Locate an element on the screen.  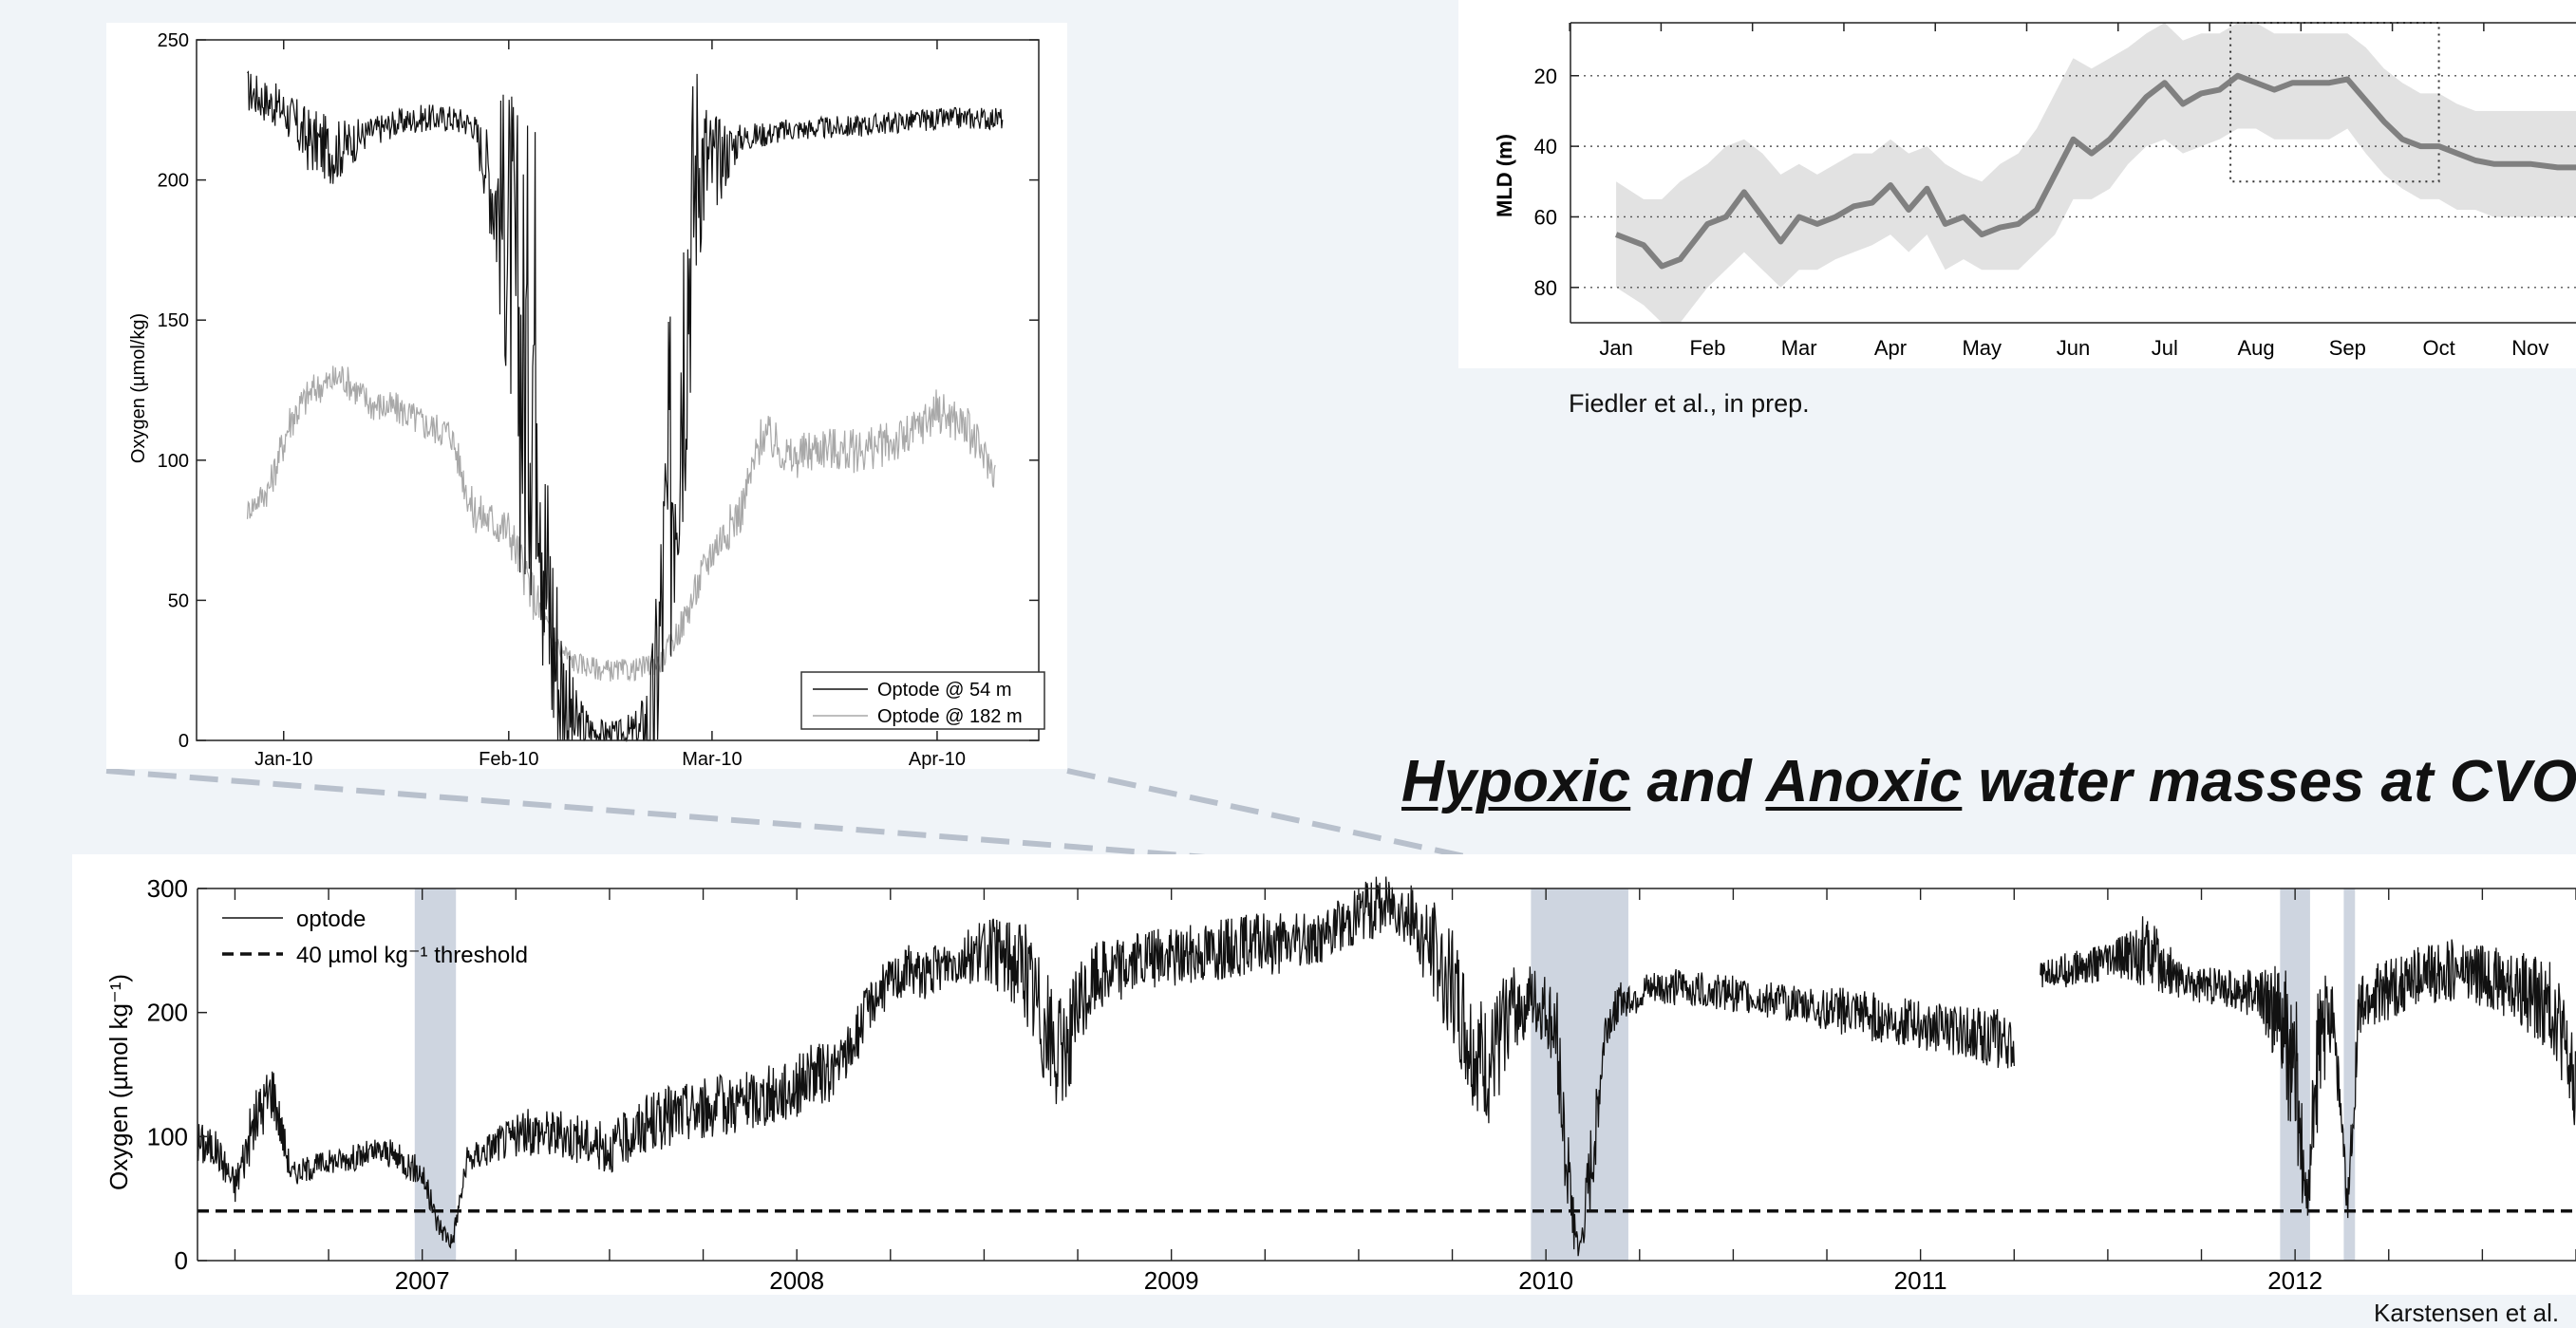
x-tick-label: Apr-10 is located at coordinates (937, 759).